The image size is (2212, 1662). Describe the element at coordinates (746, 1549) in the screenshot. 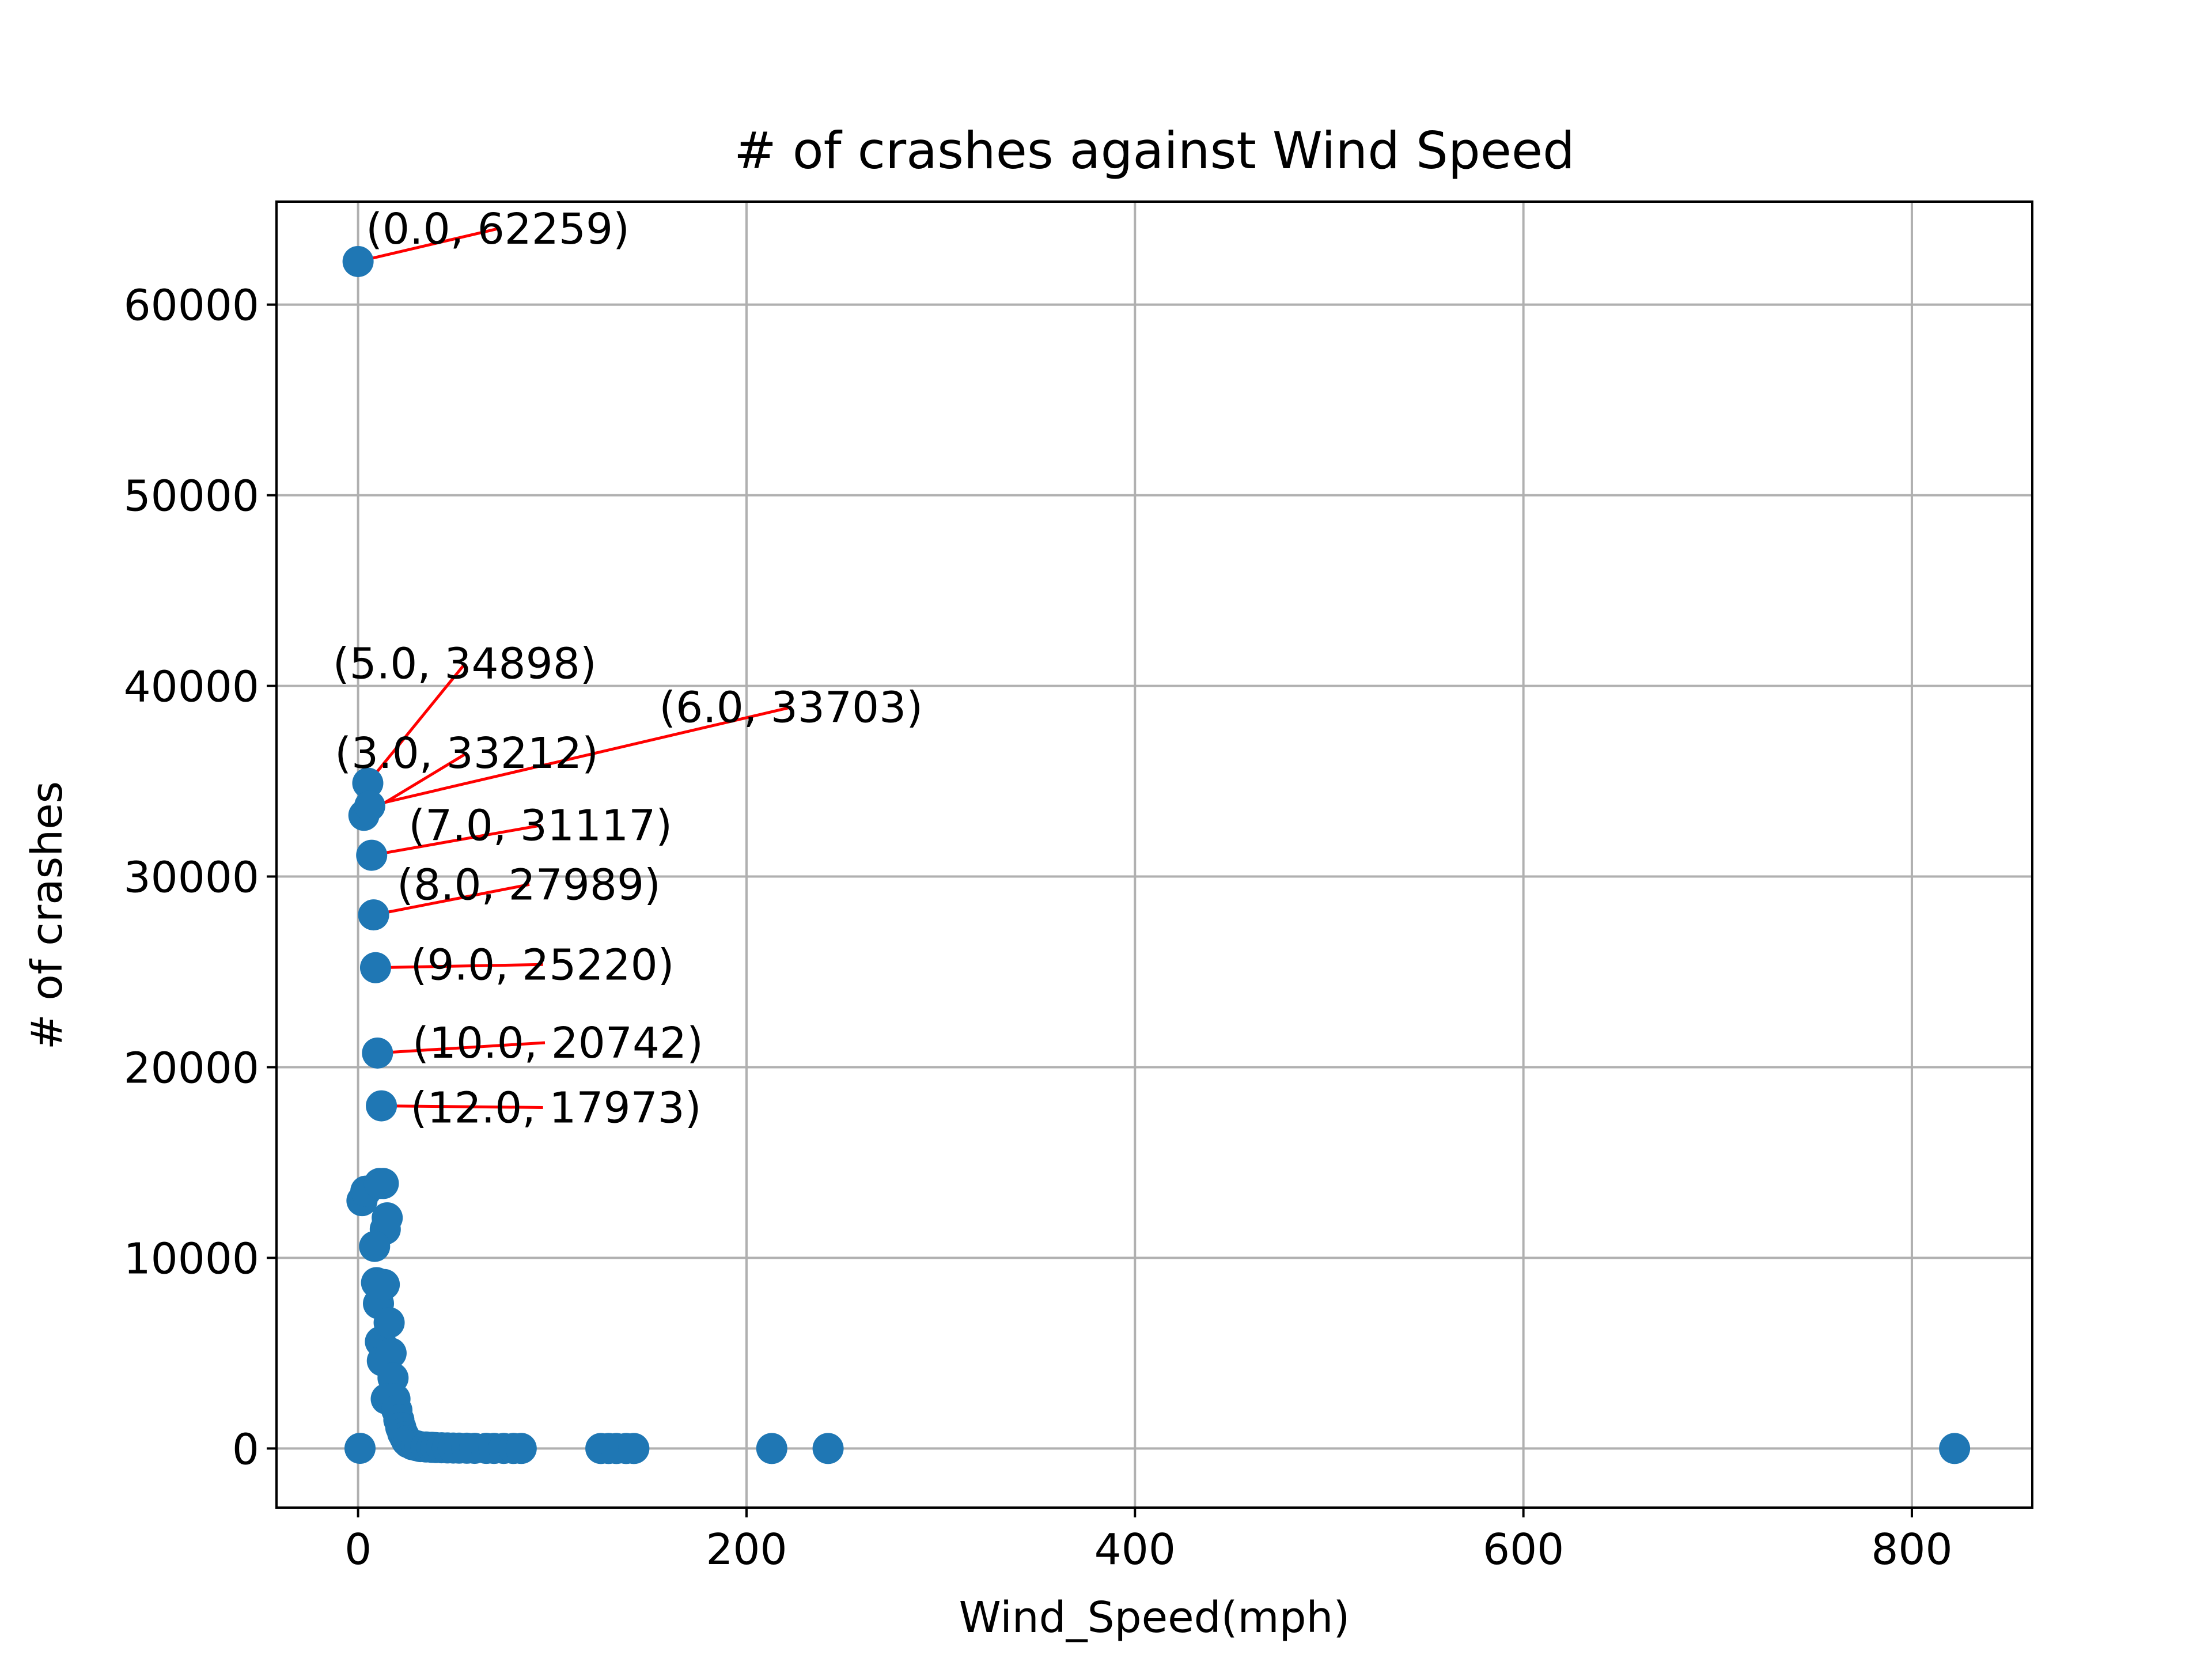

I see `x-tick-label: 200` at that location.